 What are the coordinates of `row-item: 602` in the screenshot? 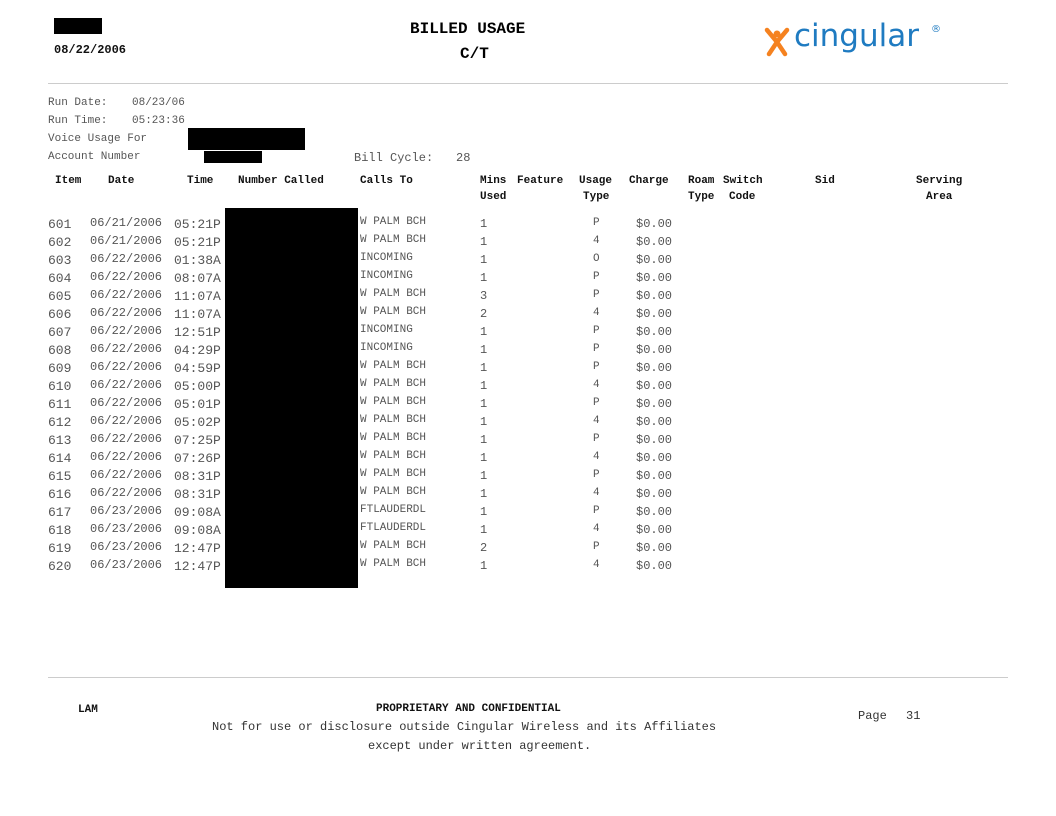 It's located at (60, 242).